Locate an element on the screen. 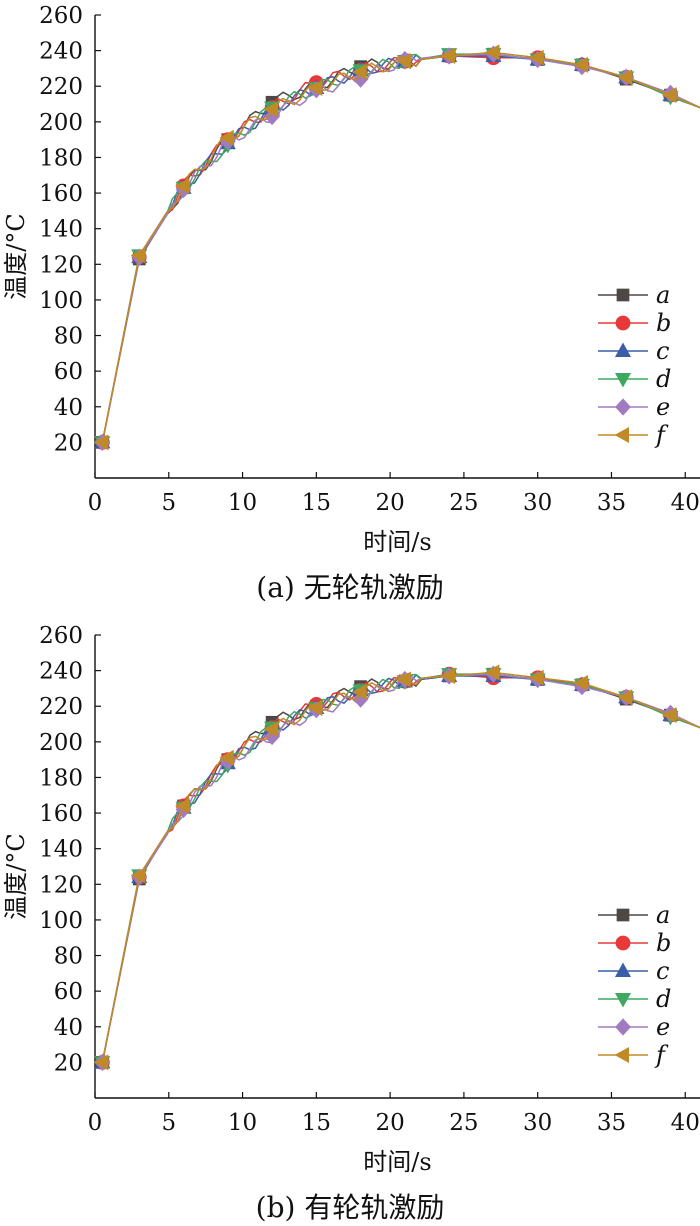 Image resolution: width=700 pixels, height=1226 pixels. y-axis-label: 温度/°C is located at coordinates (16, 256).